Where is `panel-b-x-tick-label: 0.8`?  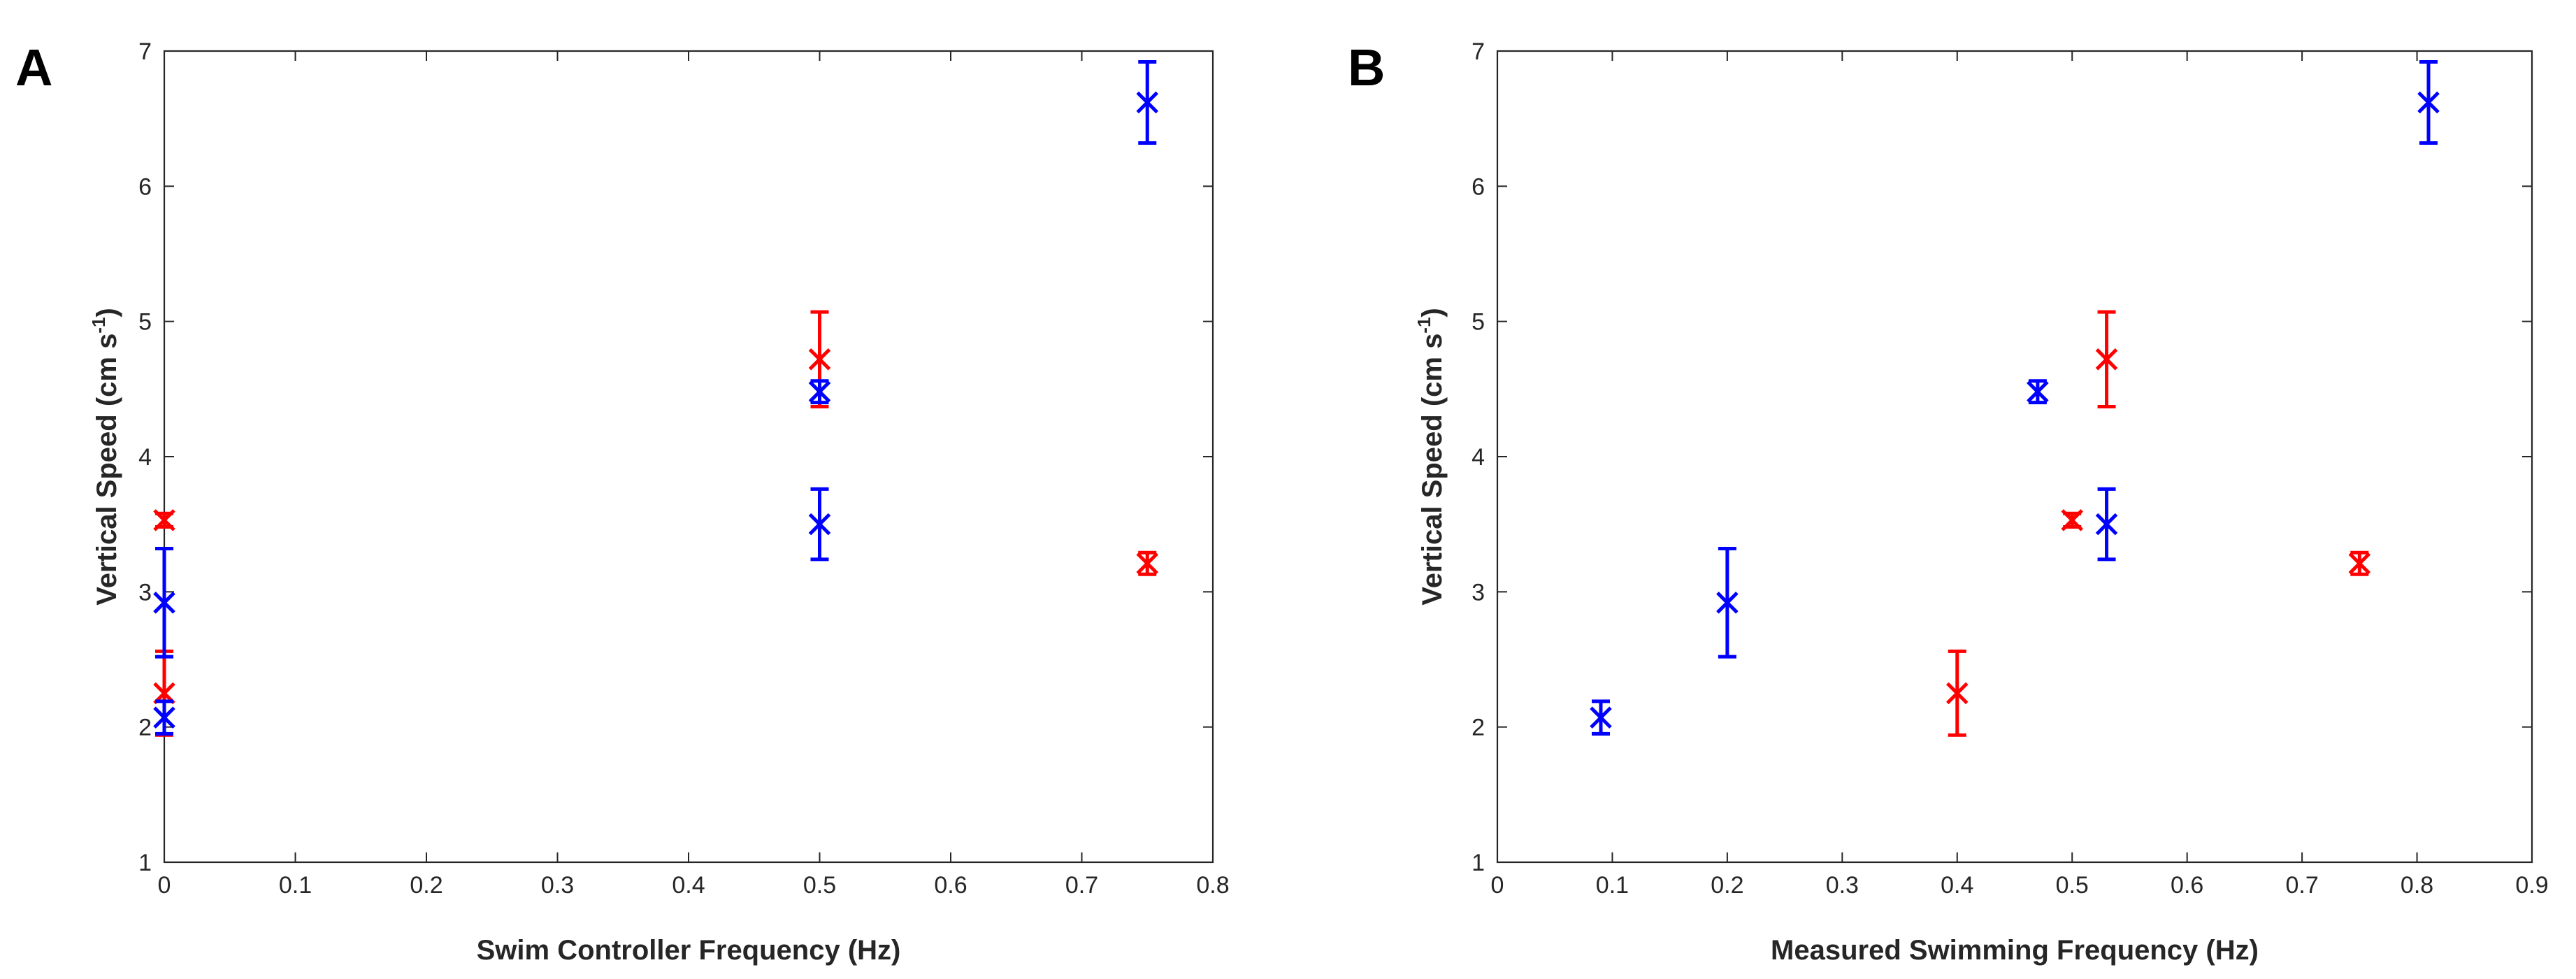
panel-b-x-tick-label: 0.8 is located at coordinates (2417, 885).